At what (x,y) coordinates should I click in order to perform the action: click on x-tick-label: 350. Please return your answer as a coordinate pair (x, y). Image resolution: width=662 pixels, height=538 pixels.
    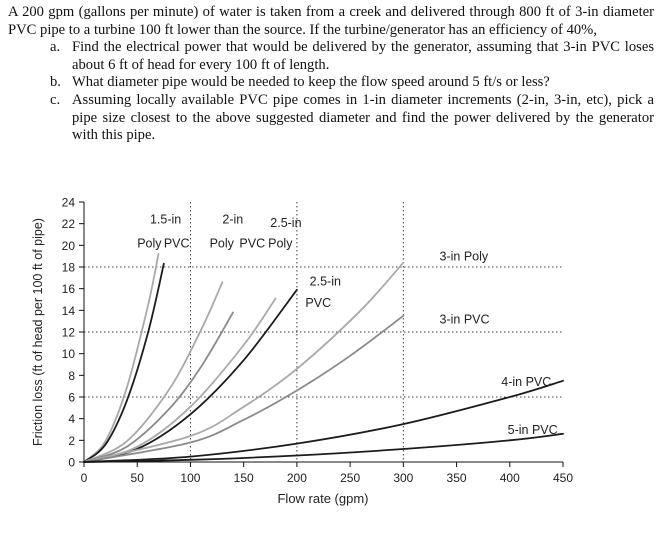
    Looking at the image, I should click on (457, 478).